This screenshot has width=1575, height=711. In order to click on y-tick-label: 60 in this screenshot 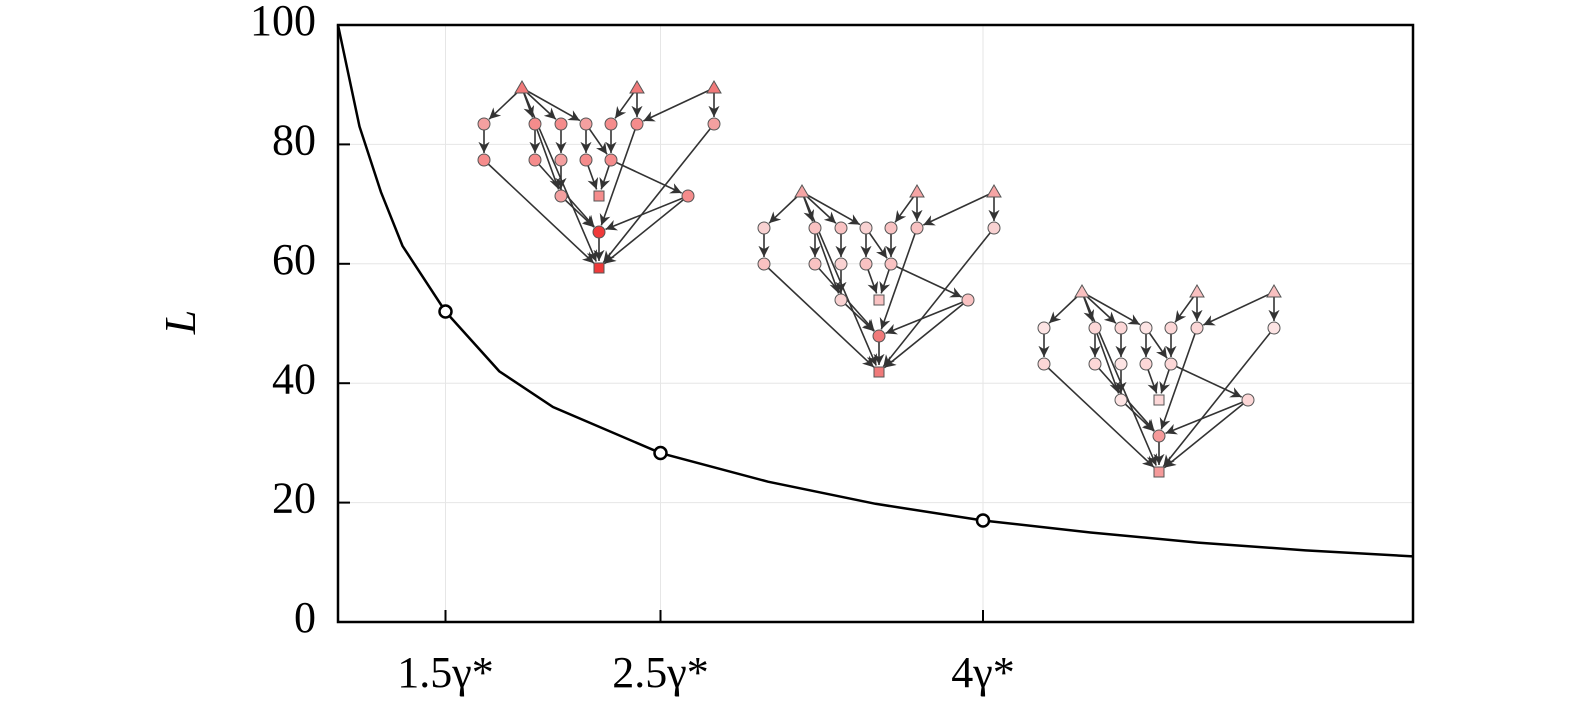, I will do `click(294, 259)`.